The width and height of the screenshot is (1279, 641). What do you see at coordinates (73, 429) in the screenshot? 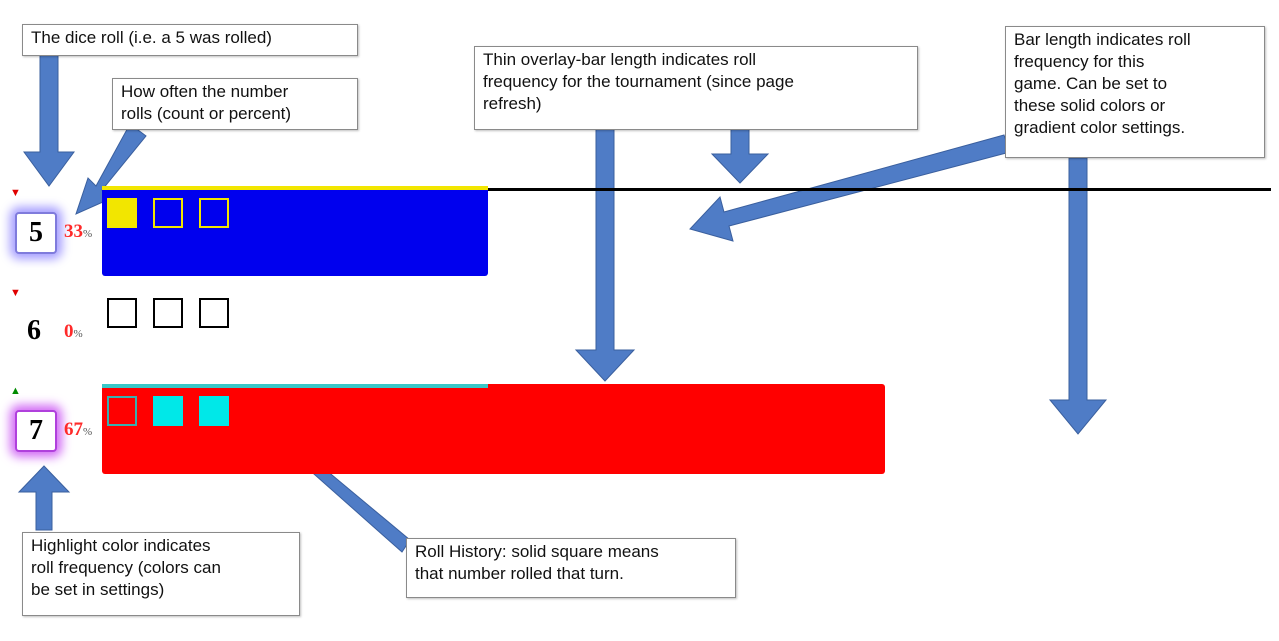
I see `percent-value: 67` at bounding box center [73, 429].